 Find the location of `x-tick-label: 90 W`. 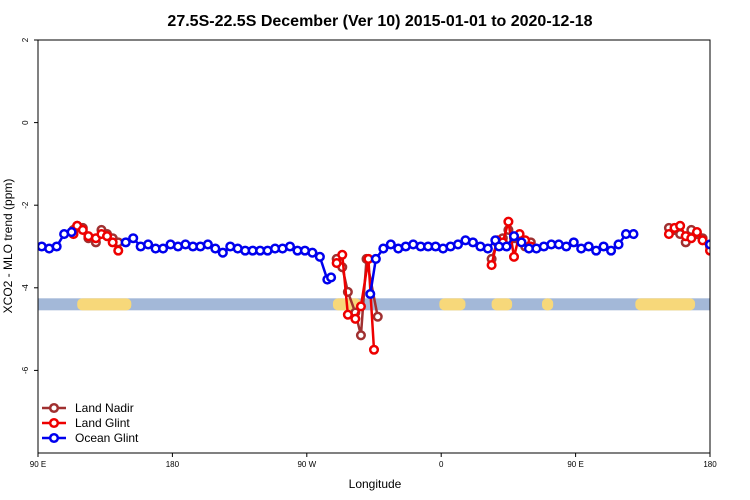

x-tick-label: 90 W is located at coordinates (306, 464).